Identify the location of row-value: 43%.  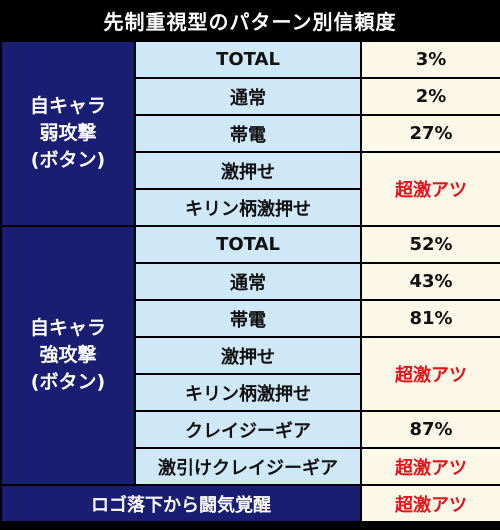
(430, 281).